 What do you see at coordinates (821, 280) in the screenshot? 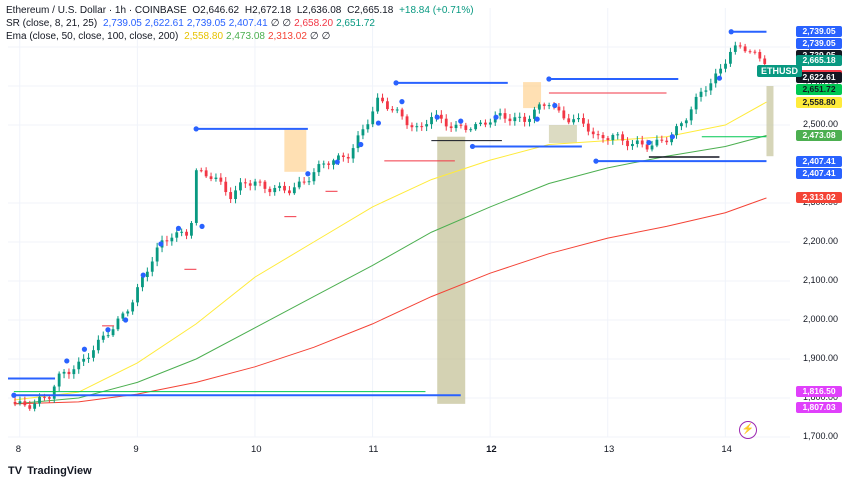
I see `y-tick-label: 2,100.00` at bounding box center [821, 280].